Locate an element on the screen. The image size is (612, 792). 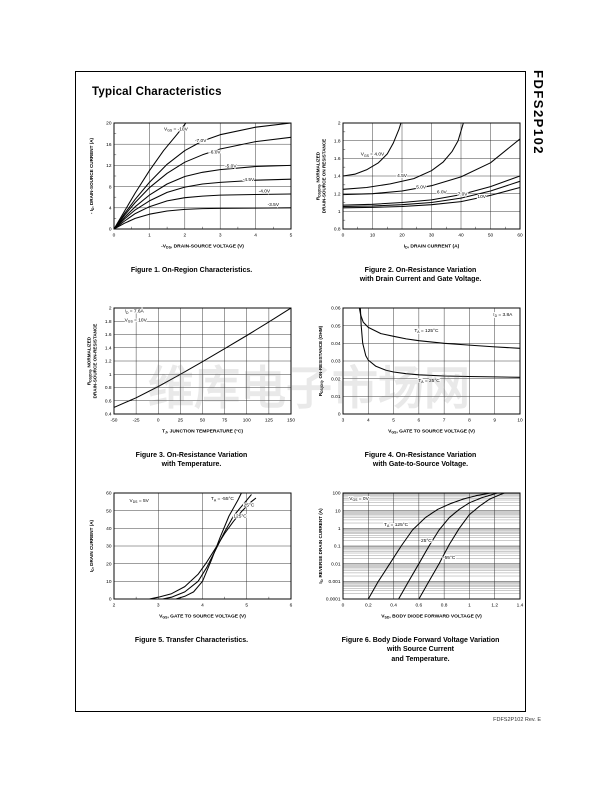
svg-text: 16 is located at coordinates (109, 145).